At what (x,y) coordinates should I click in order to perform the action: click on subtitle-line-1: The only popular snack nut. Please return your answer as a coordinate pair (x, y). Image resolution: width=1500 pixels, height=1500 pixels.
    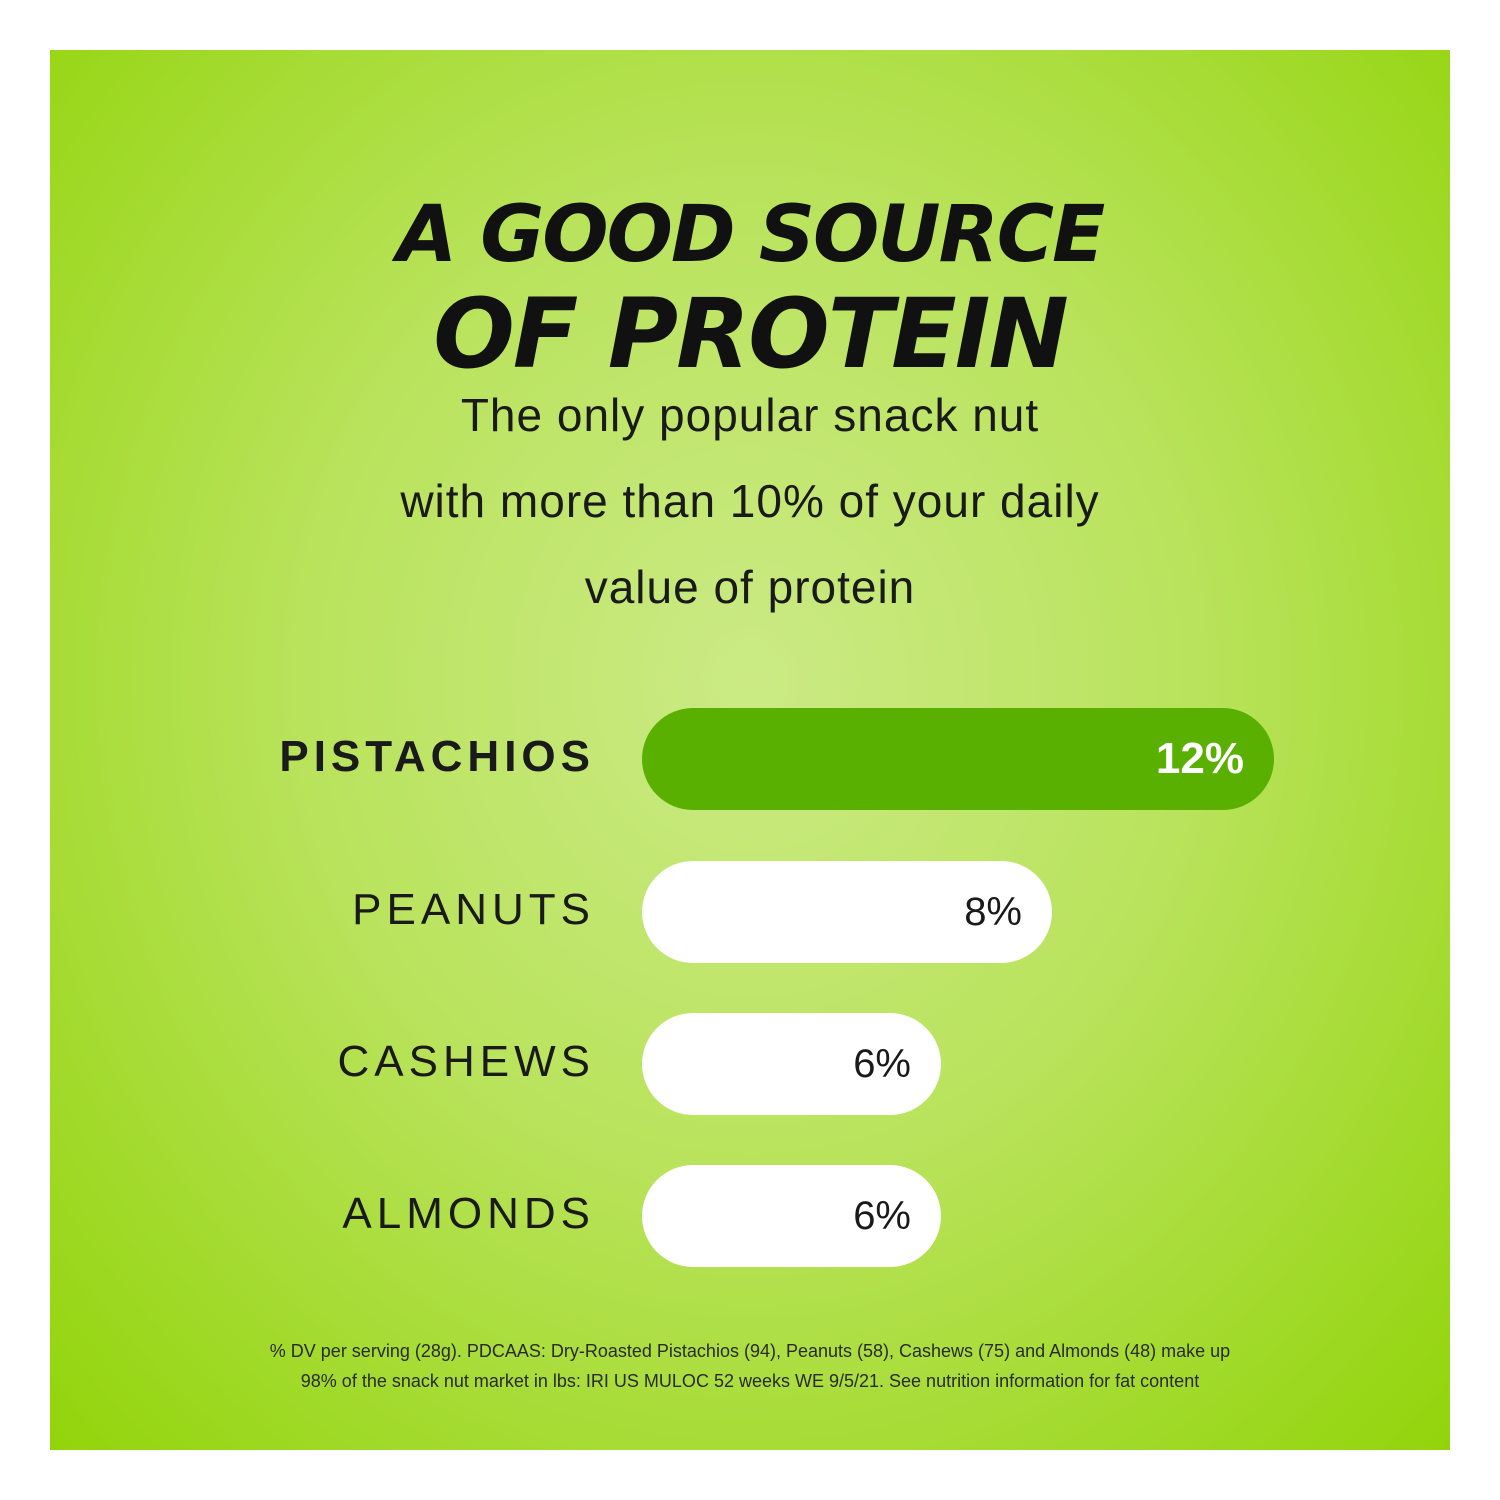
    Looking at the image, I should click on (750, 415).